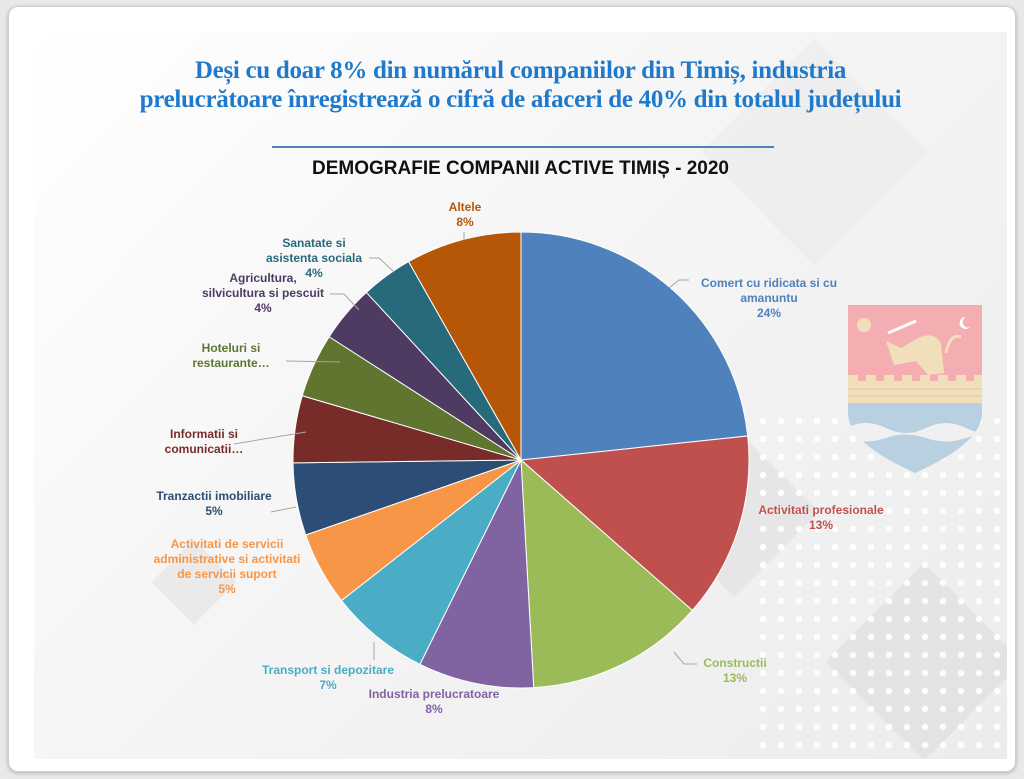 This screenshot has height=779, width=1024. Describe the element at coordinates (880, 582) in the screenshot. I see `background-dots` at that location.